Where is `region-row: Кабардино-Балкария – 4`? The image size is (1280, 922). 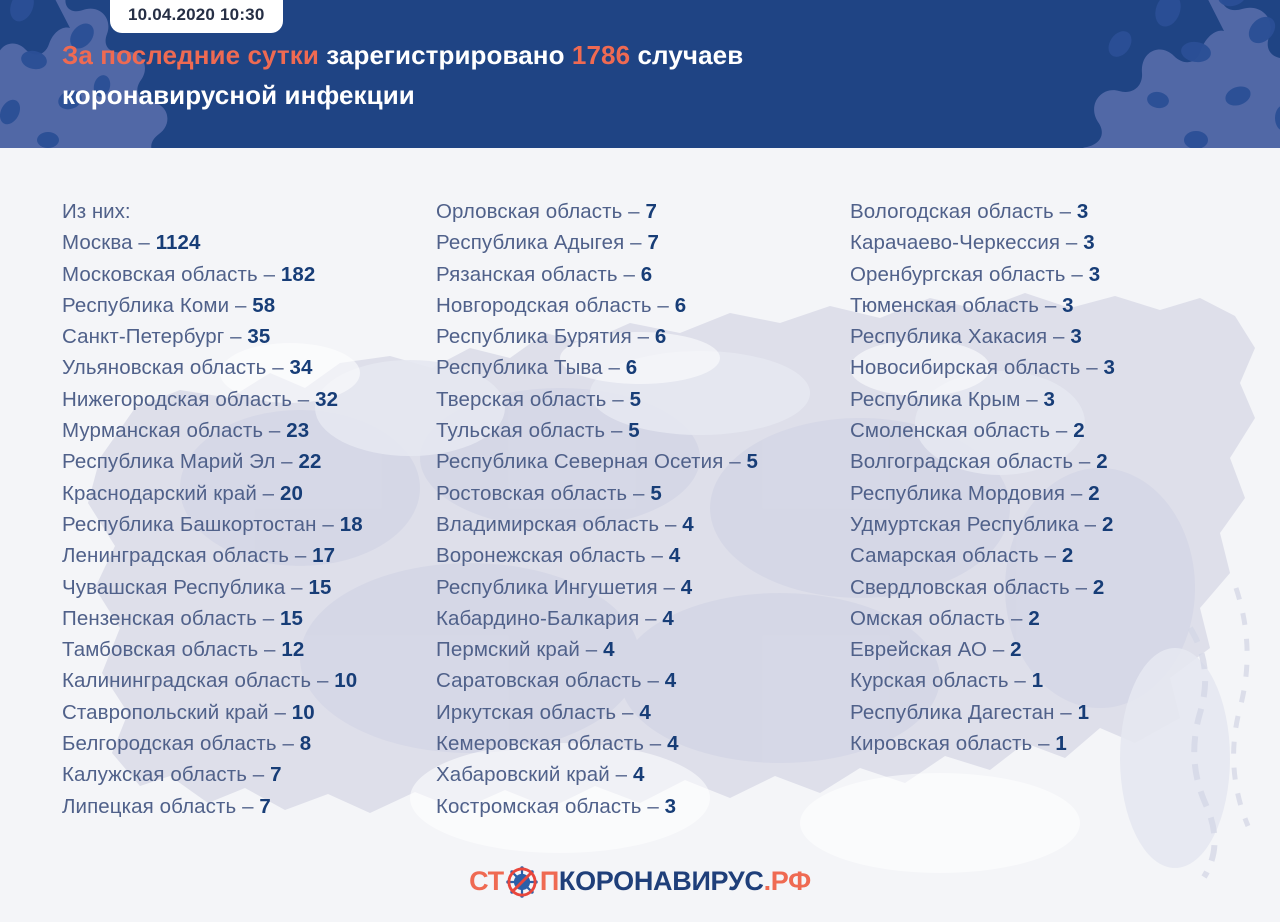 region-row: Кабардино-Балкария – 4 is located at coordinates (643, 618).